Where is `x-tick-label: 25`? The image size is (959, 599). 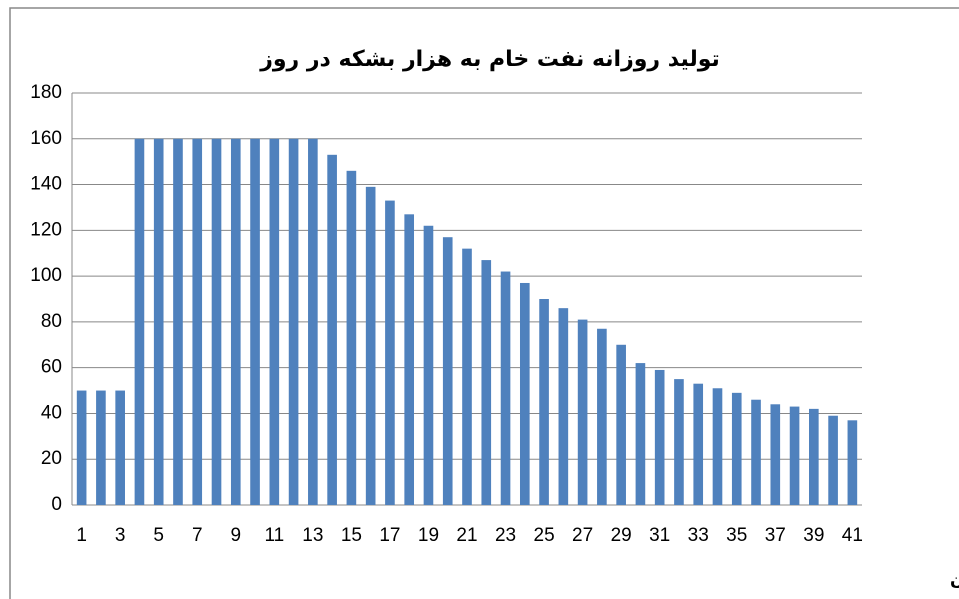
x-tick-label: 25 is located at coordinates (544, 535).